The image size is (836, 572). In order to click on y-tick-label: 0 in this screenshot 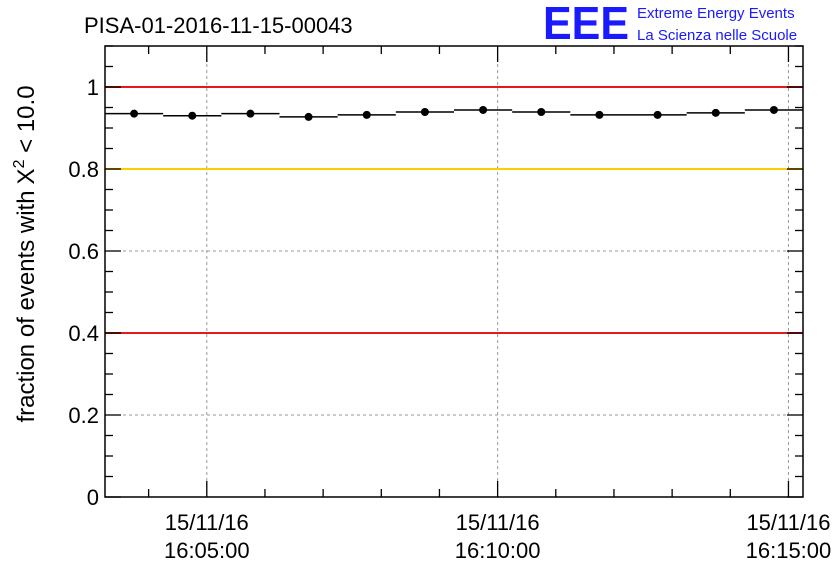, I will do `click(93, 497)`.